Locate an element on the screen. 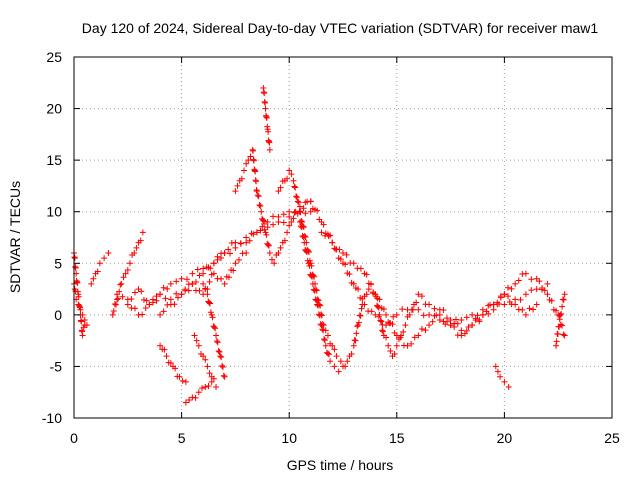 The width and height of the screenshot is (640, 480). y-axis-label: SDTVAR / TECUs is located at coordinates (15, 237).